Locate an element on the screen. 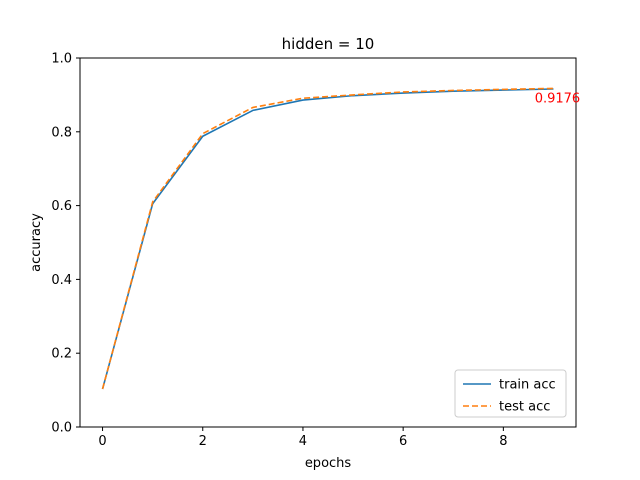 The image size is (640, 480). y-tick-label: 0.4 is located at coordinates (61, 280).